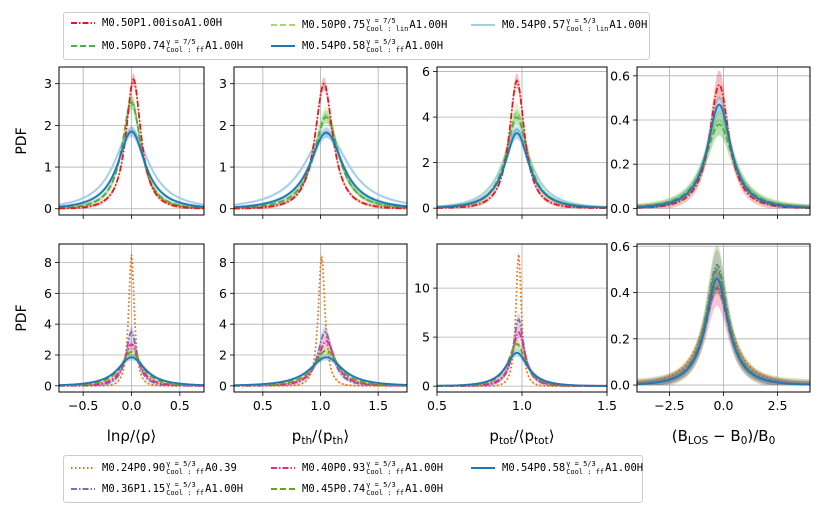 This screenshot has width=831, height=519. I want to click on top-legend-label-0: M0.50P1.00isoA1.00H, so click(162, 23).